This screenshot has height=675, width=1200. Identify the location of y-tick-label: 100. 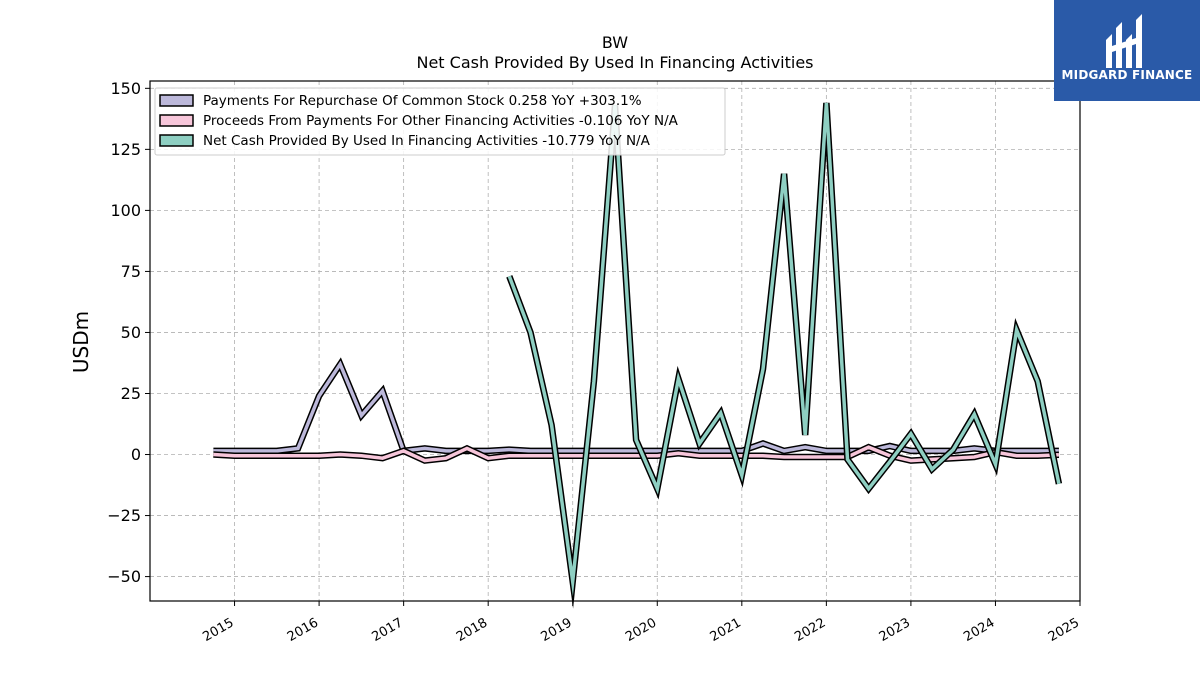
(125, 210).